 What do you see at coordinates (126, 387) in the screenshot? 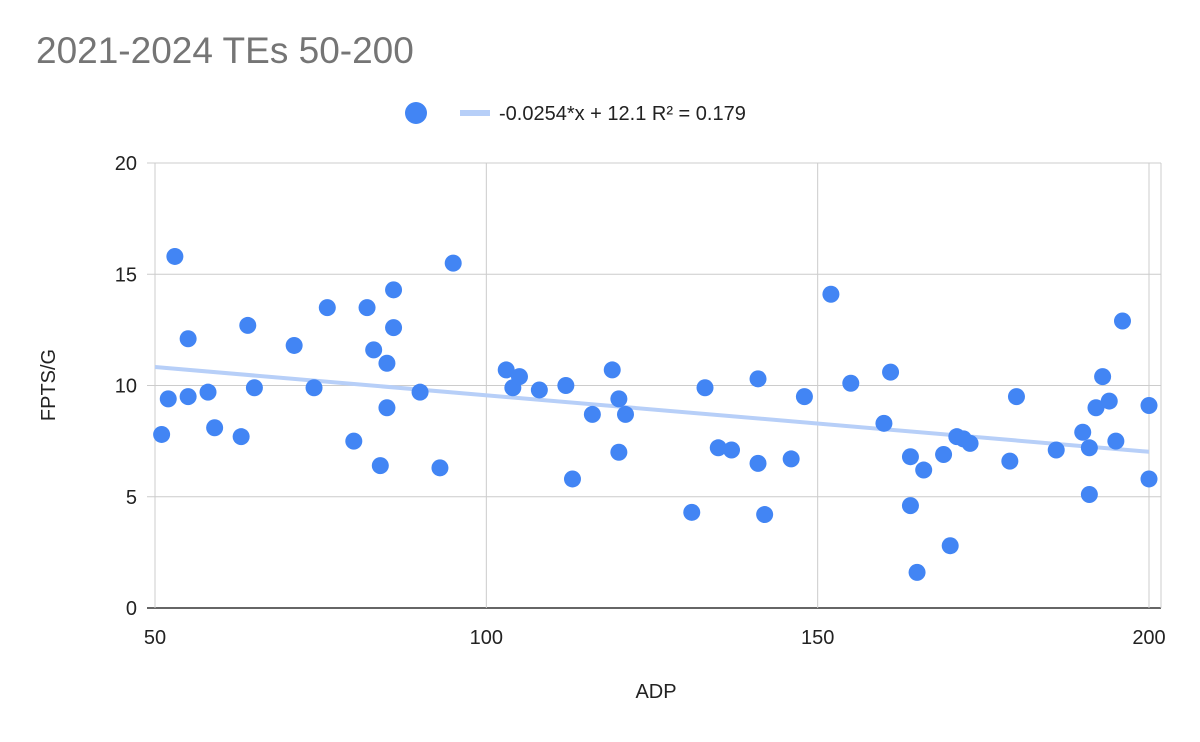
I see `y-tick-label: 10` at bounding box center [126, 387].